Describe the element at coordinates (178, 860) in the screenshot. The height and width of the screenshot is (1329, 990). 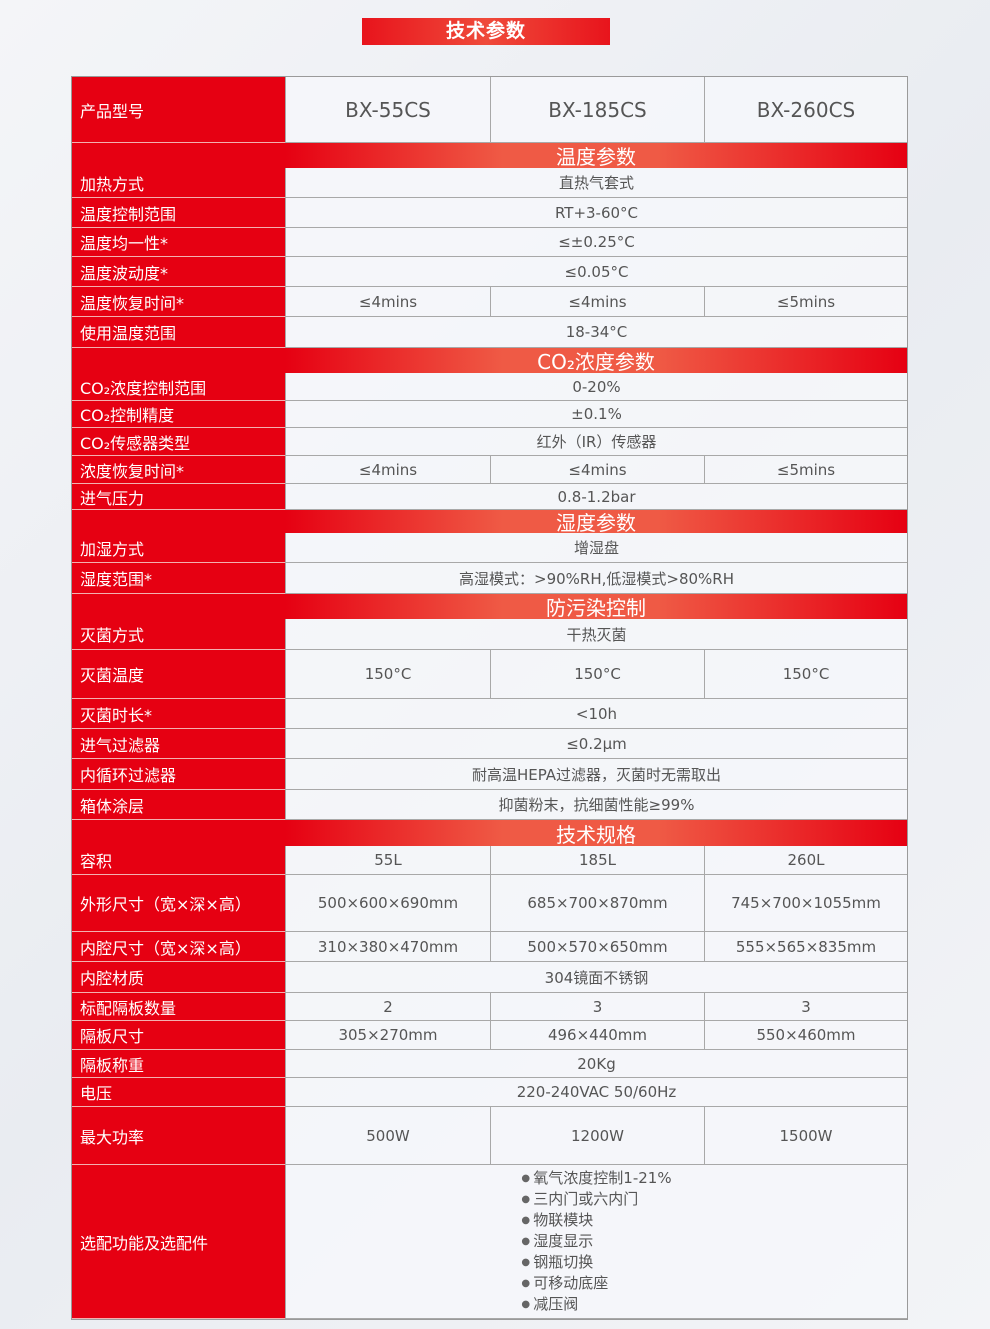
I see `row-label: 容积` at that location.